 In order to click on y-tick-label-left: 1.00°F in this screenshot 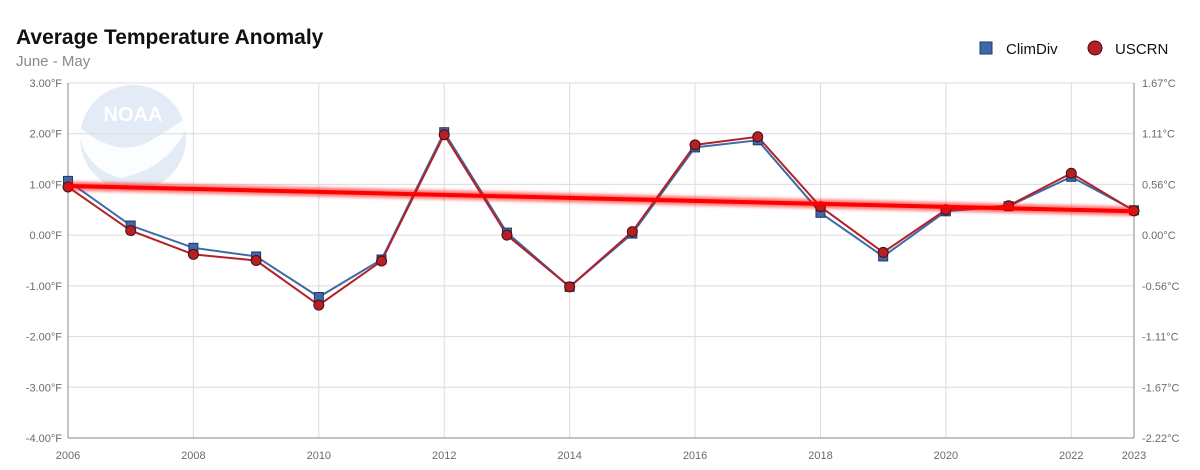, I will do `click(45, 185)`.